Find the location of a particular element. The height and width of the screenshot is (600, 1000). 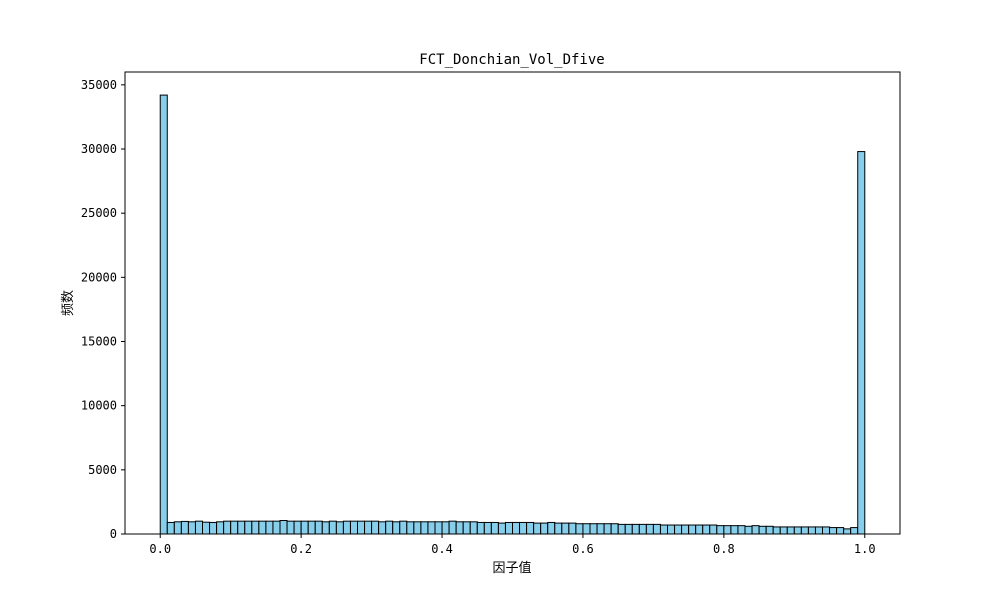

x-tick-label: 0.2 is located at coordinates (301, 549).